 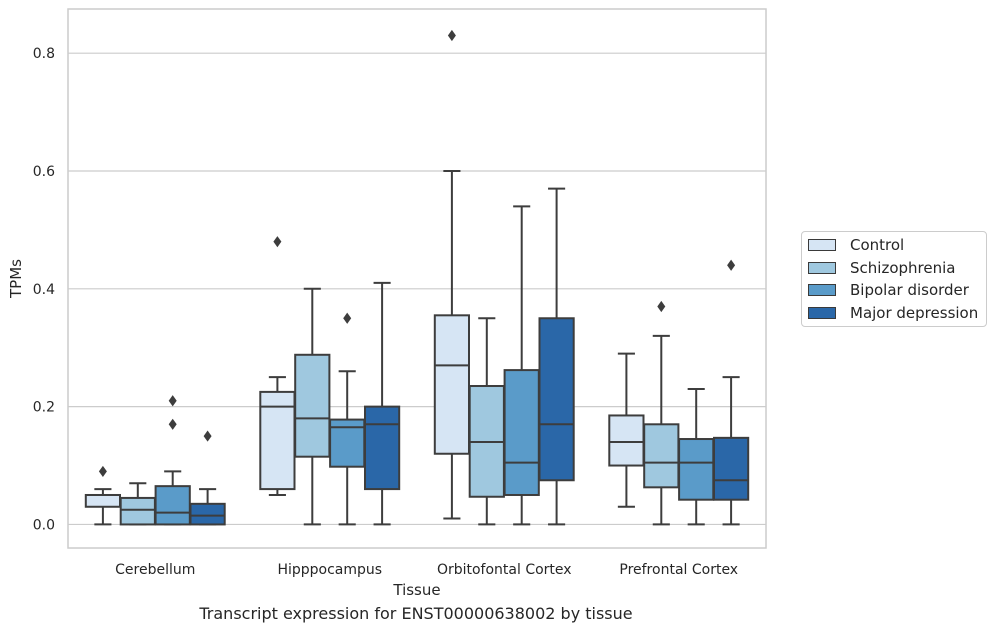 I want to click on y-tick-label: 0.4, so click(x=44, y=290).